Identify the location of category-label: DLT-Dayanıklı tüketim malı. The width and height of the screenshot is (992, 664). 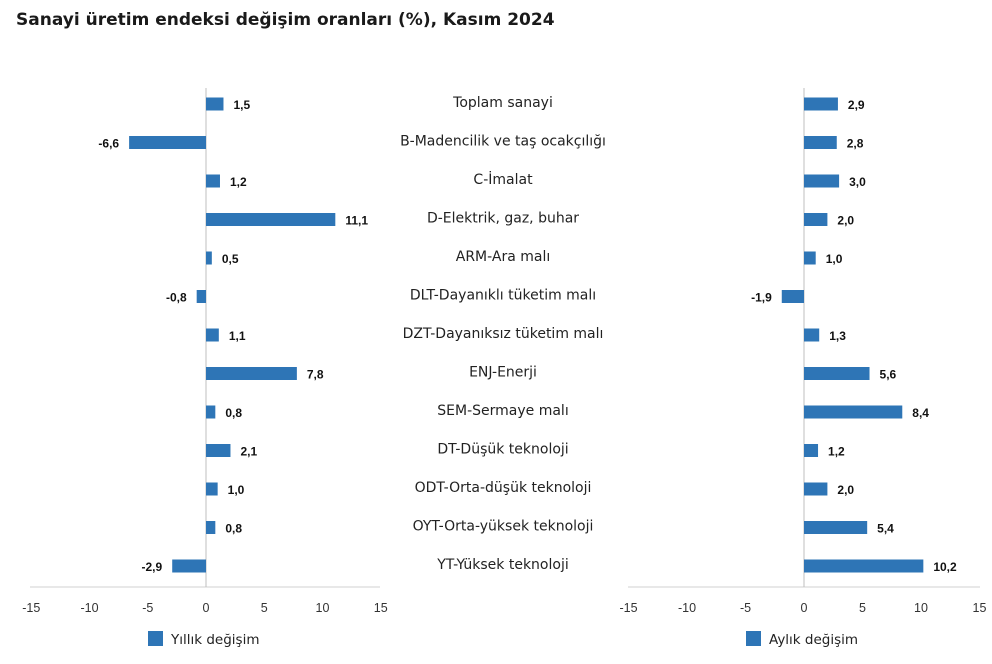
(503, 296).